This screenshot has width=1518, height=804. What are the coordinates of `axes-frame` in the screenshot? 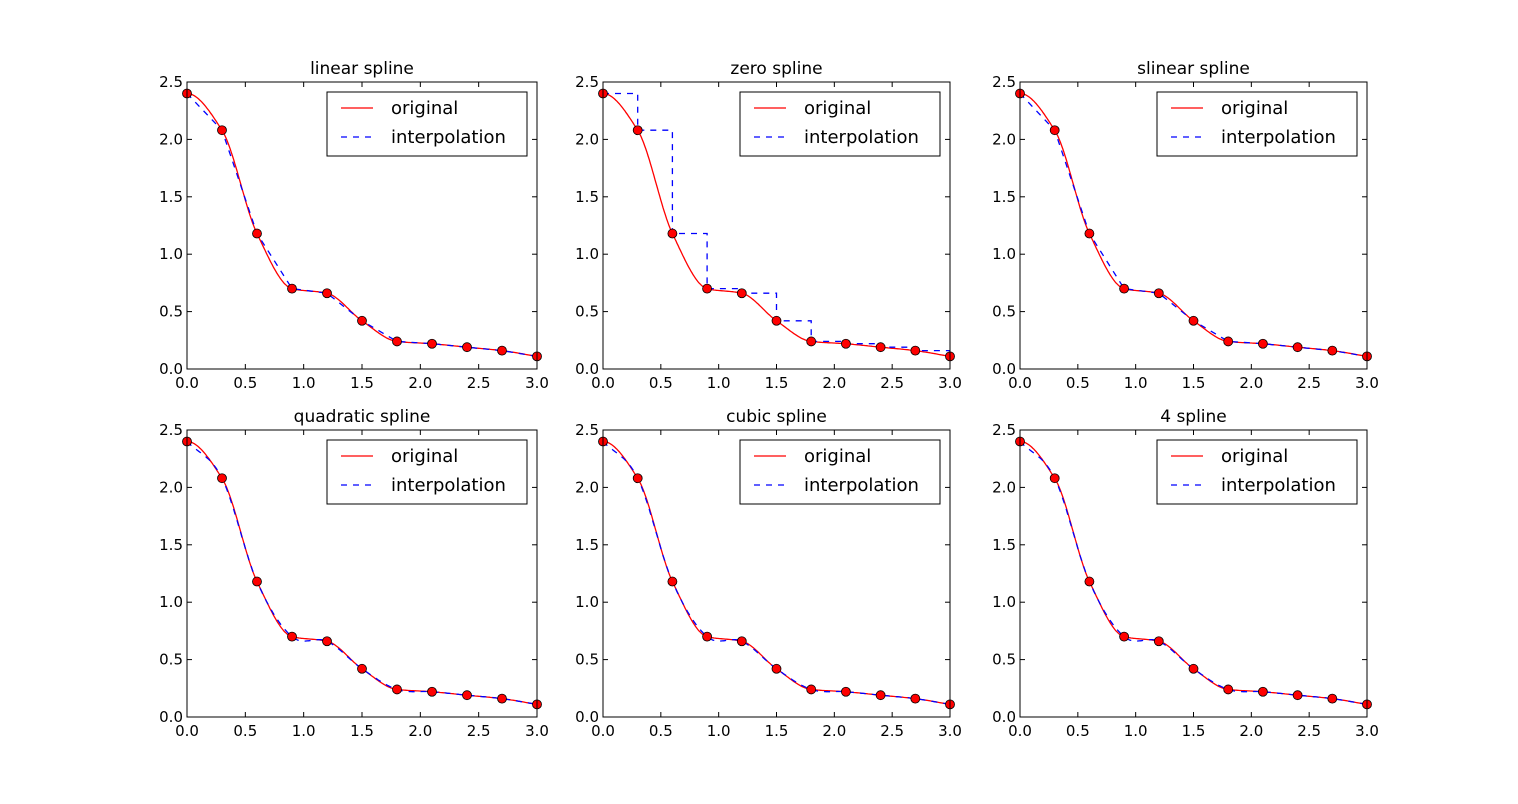 It's located at (776, 225).